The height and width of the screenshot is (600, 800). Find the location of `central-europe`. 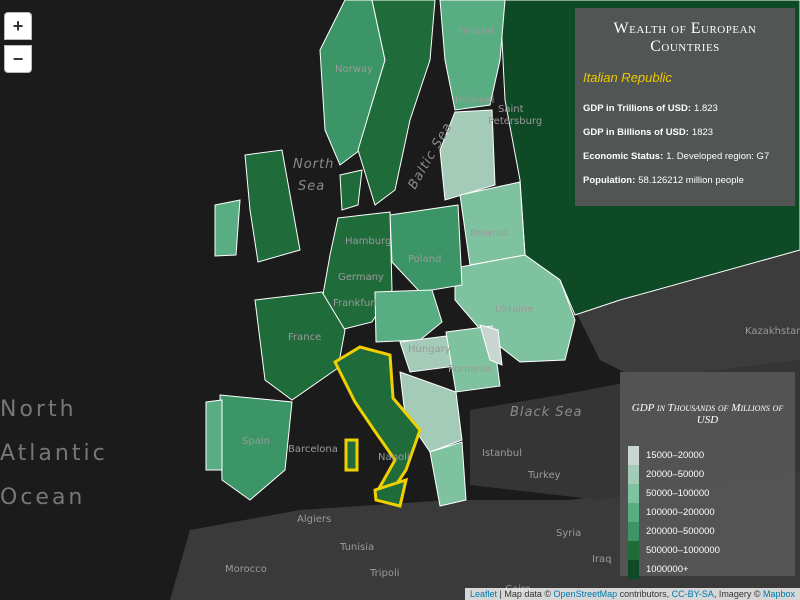

central-europe is located at coordinates (408, 316).